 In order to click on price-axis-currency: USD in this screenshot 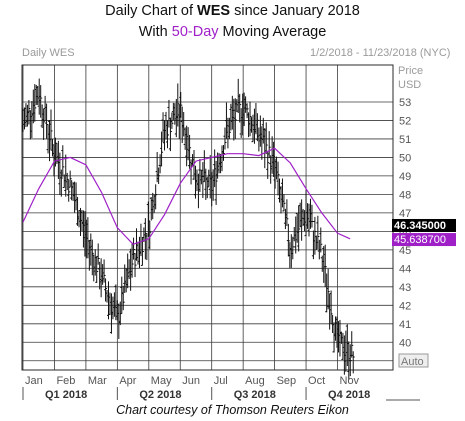, I will do `click(409, 85)`.